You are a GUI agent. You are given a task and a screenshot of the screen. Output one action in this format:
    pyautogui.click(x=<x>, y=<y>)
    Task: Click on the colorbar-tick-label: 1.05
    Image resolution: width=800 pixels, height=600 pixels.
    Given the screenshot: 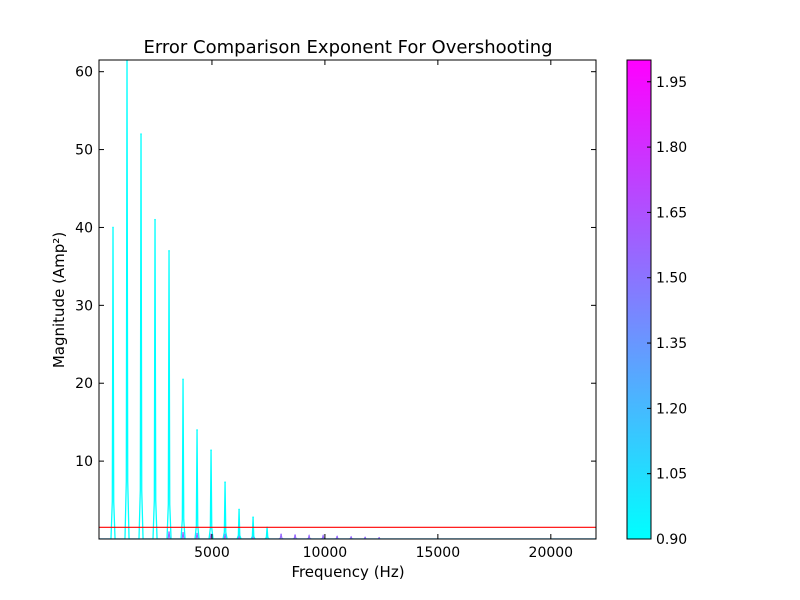 What is the action you would take?
    pyautogui.click(x=671, y=475)
    